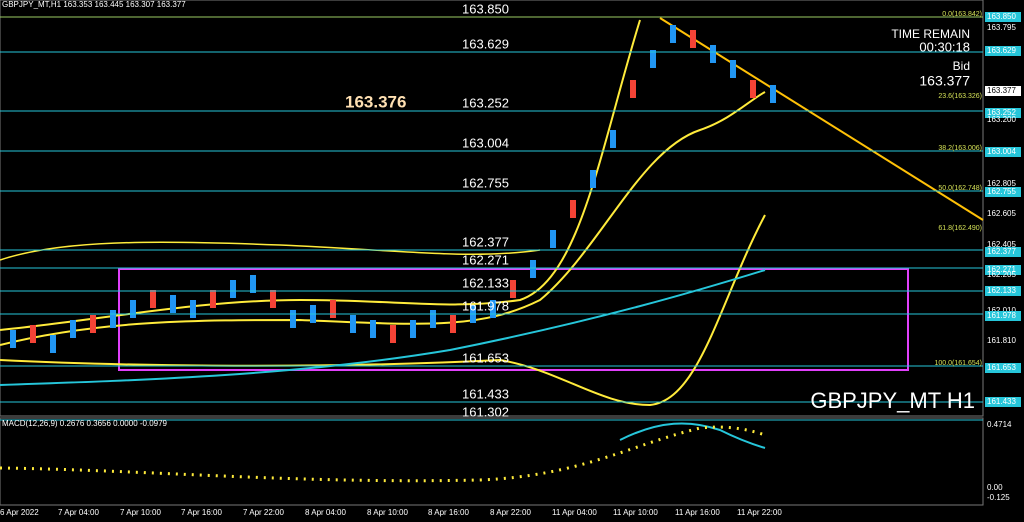 This screenshot has height=522, width=1024. What do you see at coordinates (759, 512) in the screenshot?
I see `time-axis-label: 11 Apr 22:00` at bounding box center [759, 512].